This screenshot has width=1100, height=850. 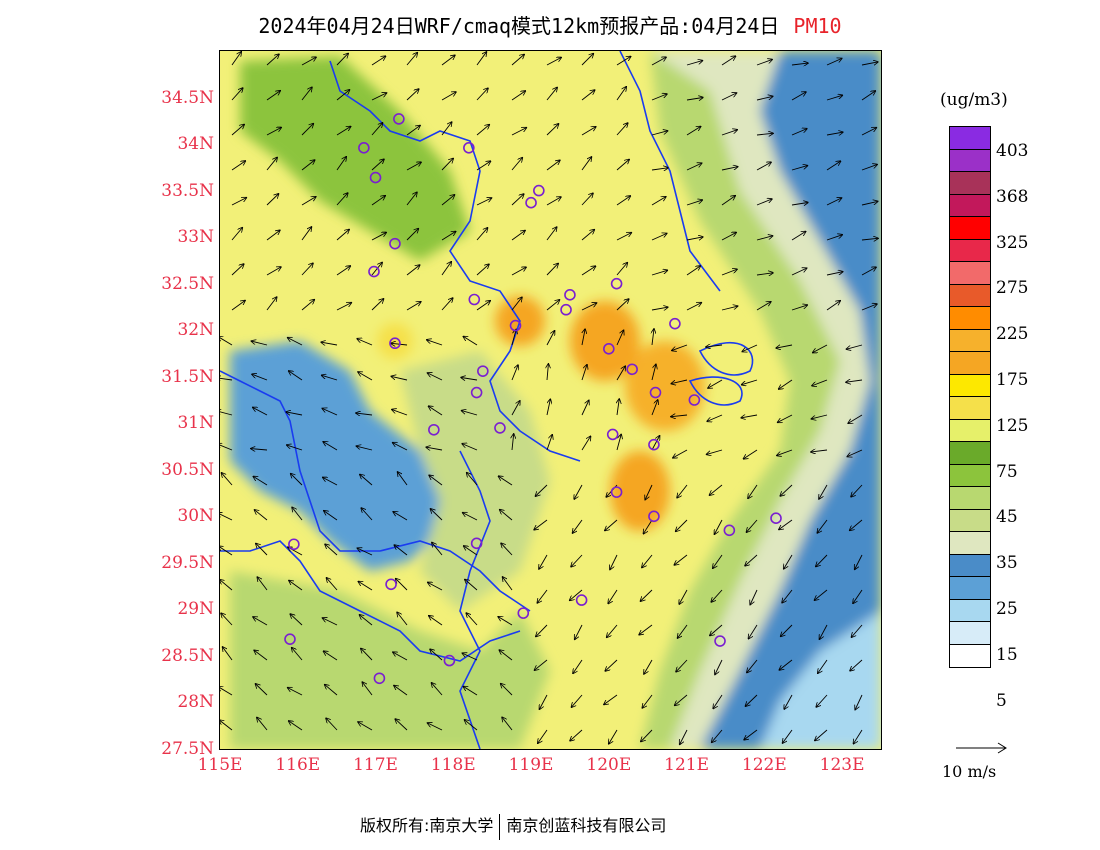 I want to click on lat-tick-label: 28.5N, so click(x=187, y=655).